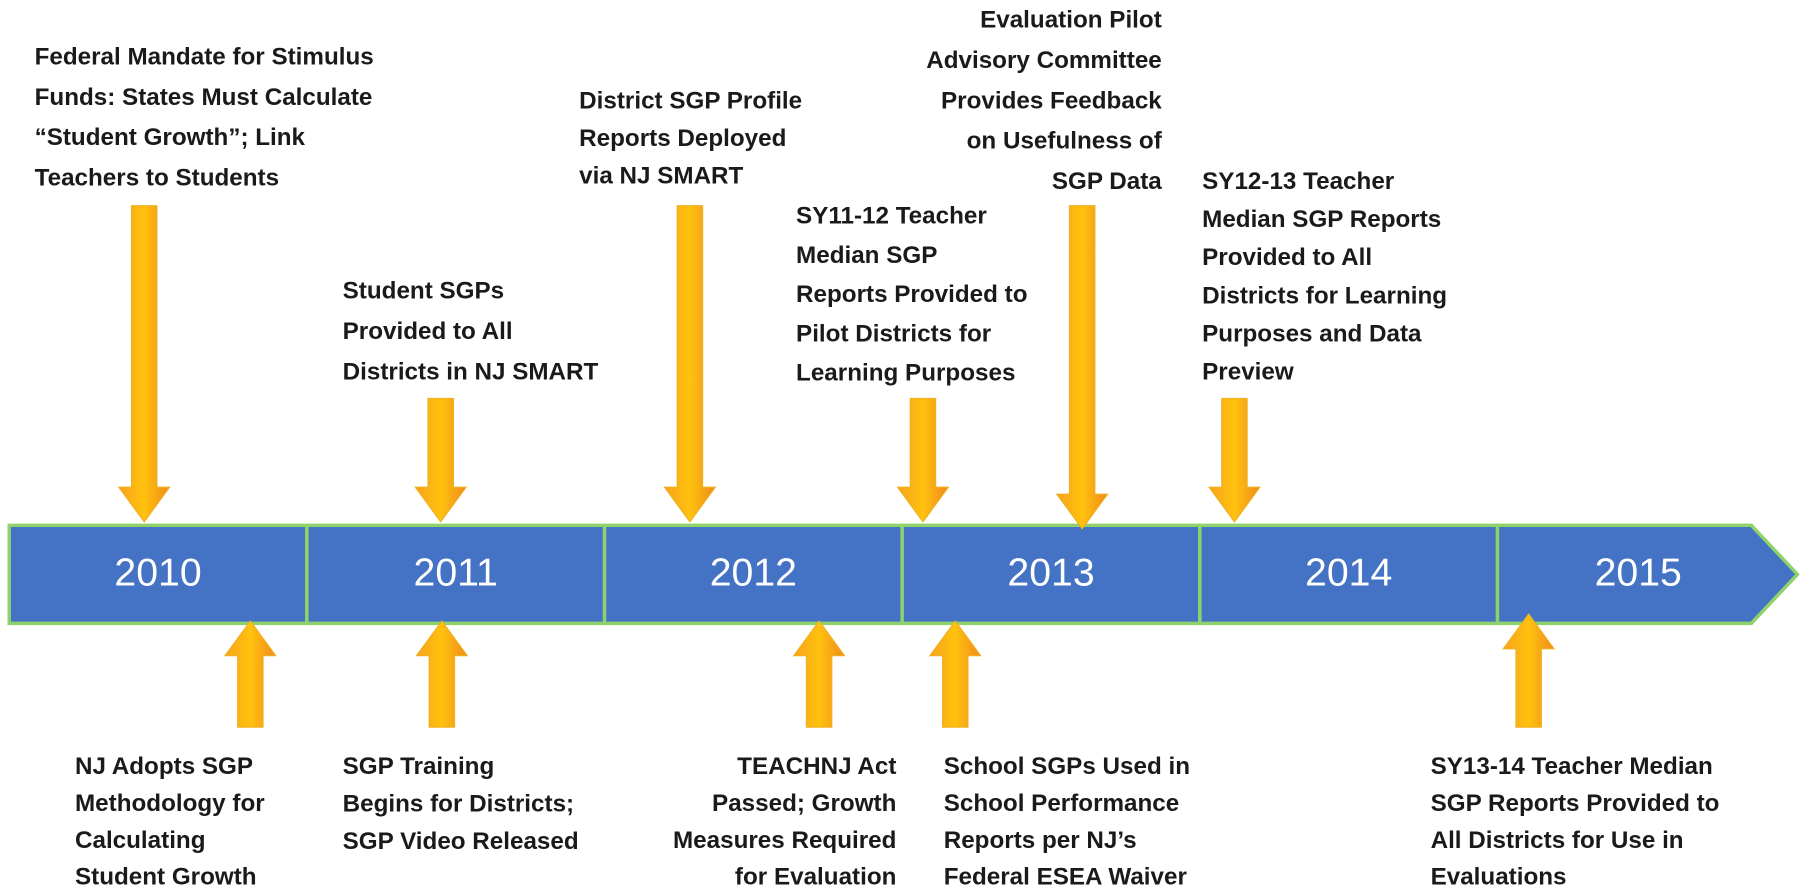  I want to click on event-text: Student Growth, so click(166, 877).